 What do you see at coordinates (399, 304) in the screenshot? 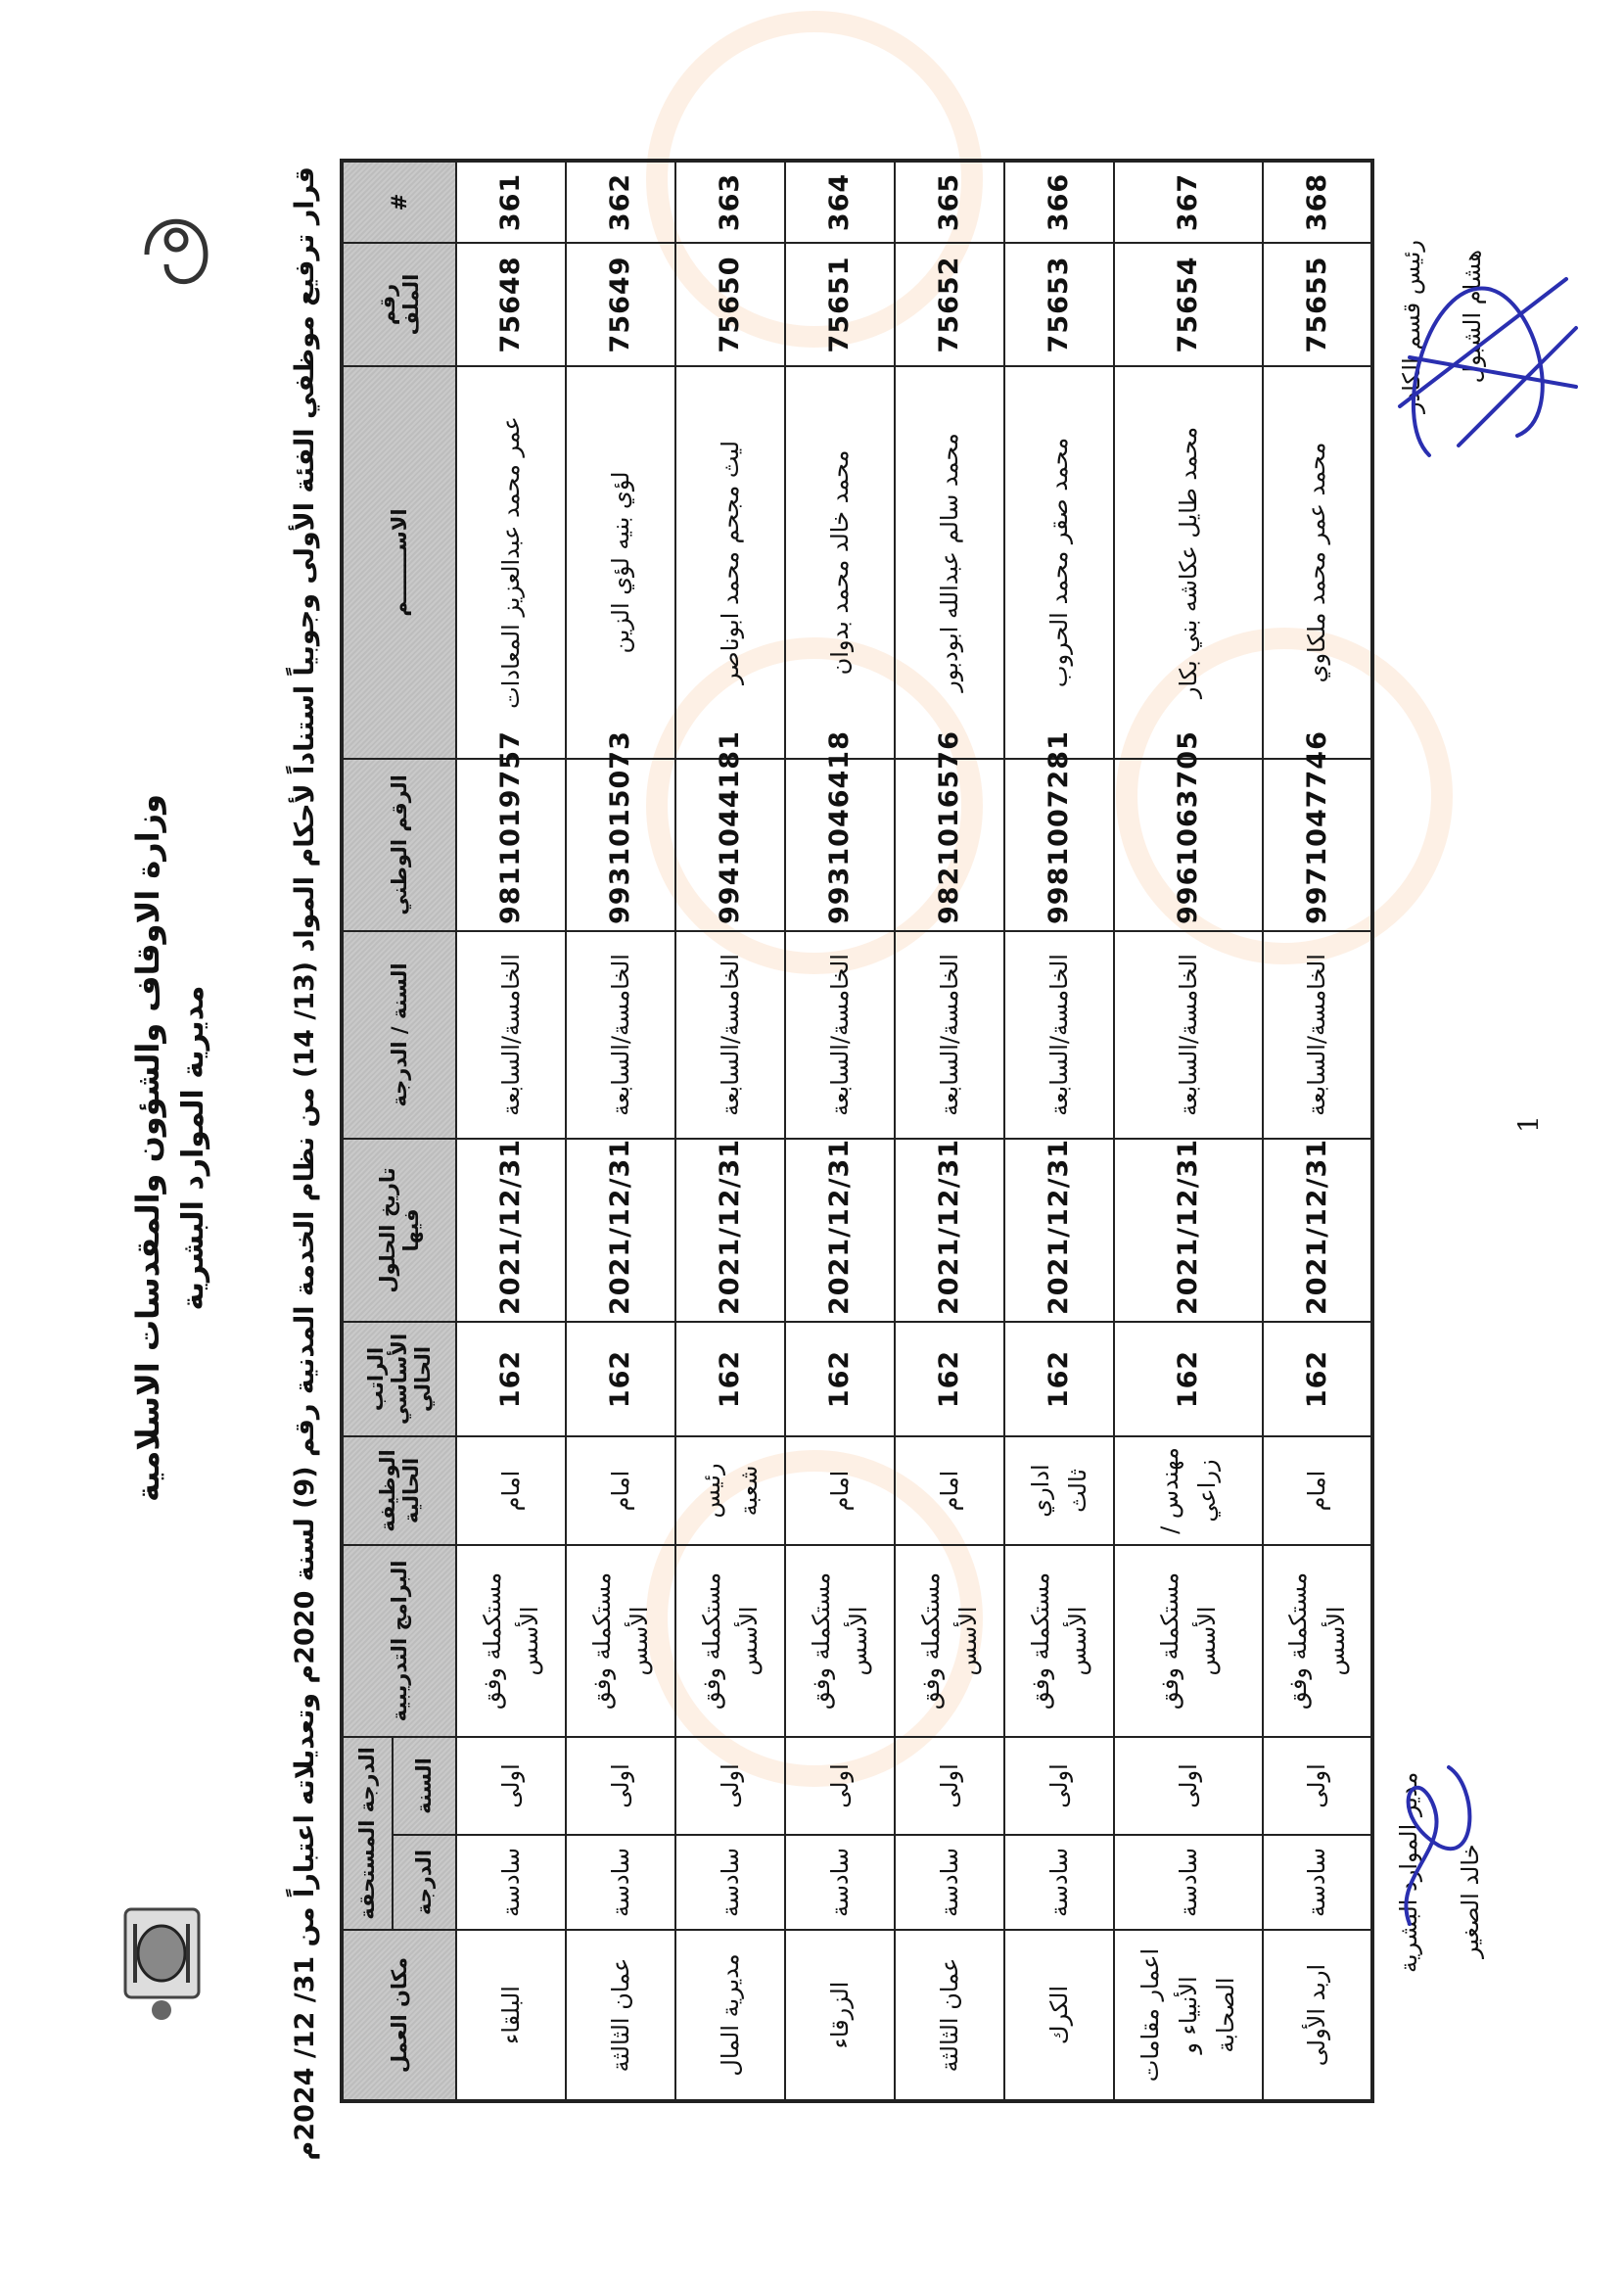
I see `column-header-file-no: رقم الملف` at bounding box center [399, 304].